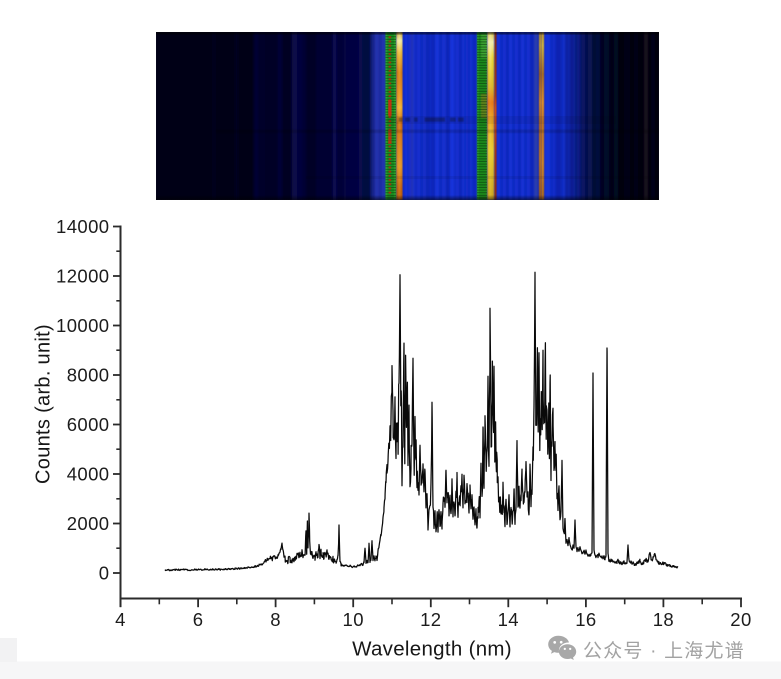  I want to click on svg-text: 4000, so click(88, 474).